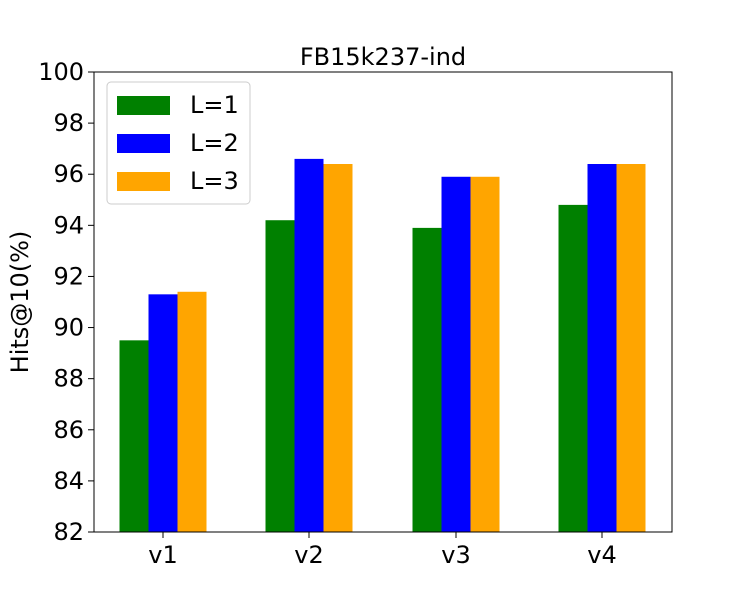 The image size is (747, 598). I want to click on y-tick-label: 98, so click(68, 123).